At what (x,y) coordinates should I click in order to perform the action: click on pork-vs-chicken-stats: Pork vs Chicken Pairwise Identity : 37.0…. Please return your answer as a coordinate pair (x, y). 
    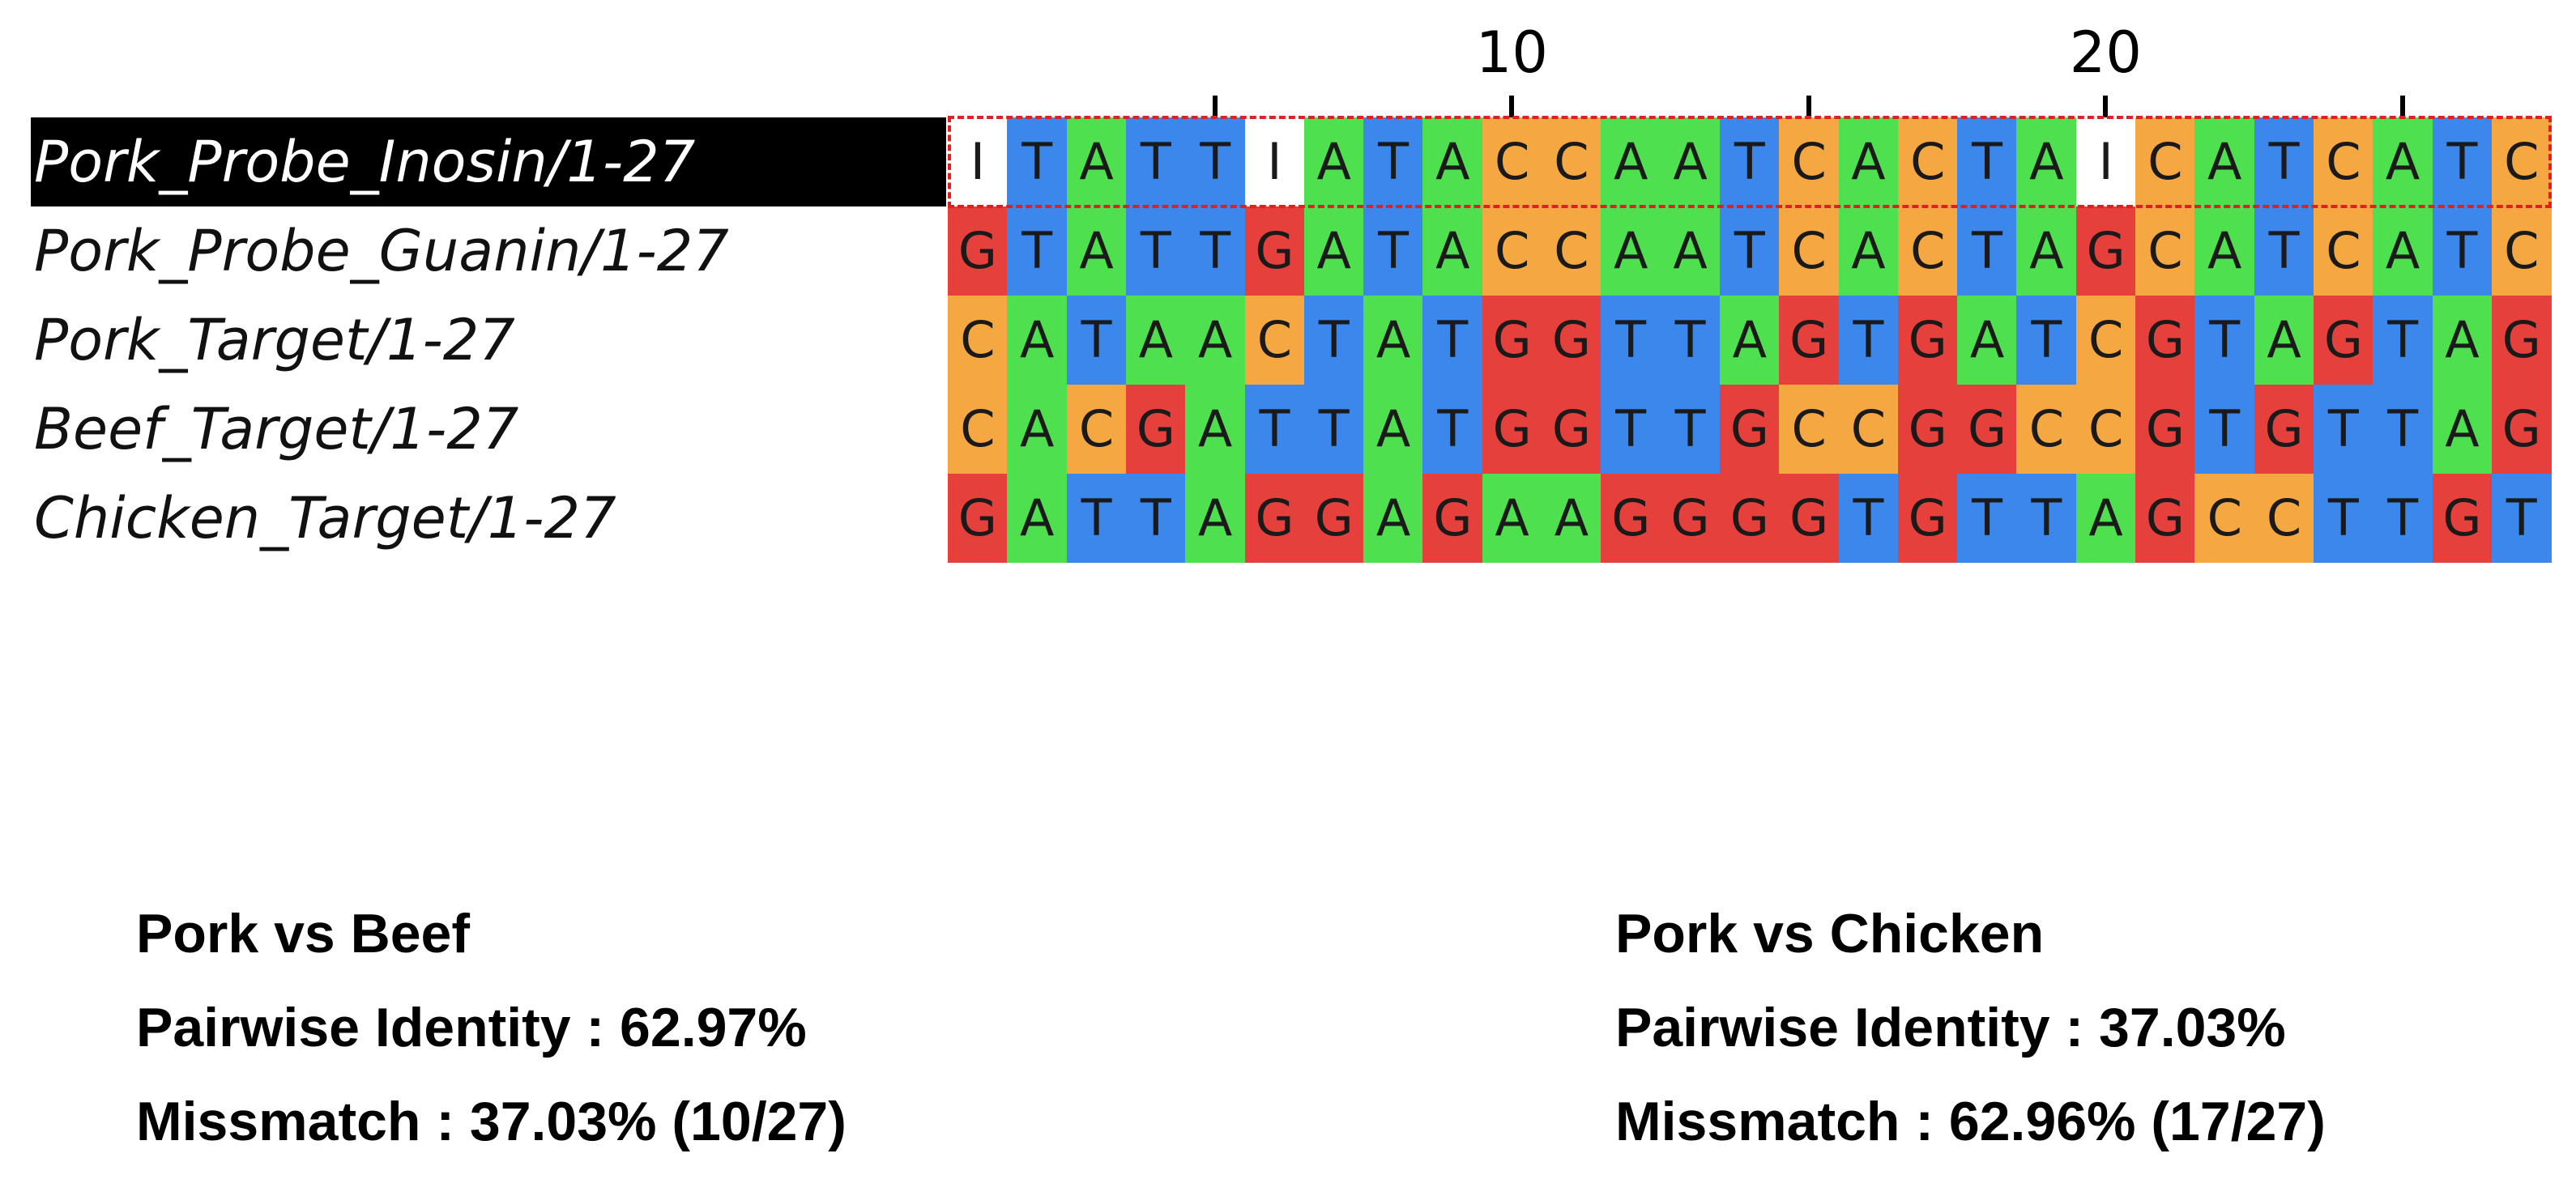
    Looking at the image, I should click on (1971, 1027).